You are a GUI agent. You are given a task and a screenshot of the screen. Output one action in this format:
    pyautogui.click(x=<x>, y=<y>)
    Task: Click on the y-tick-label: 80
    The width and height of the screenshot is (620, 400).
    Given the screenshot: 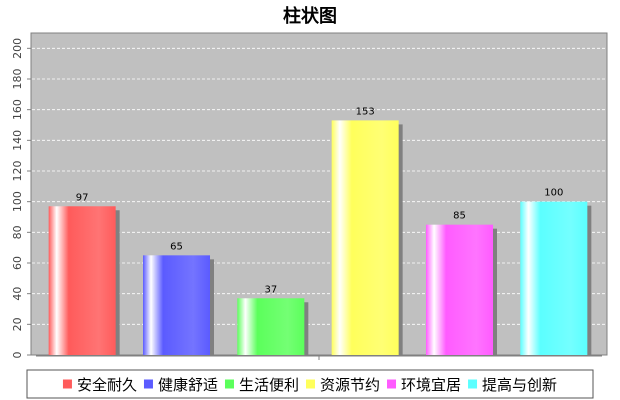 What is the action you would take?
    pyautogui.click(x=17, y=232)
    